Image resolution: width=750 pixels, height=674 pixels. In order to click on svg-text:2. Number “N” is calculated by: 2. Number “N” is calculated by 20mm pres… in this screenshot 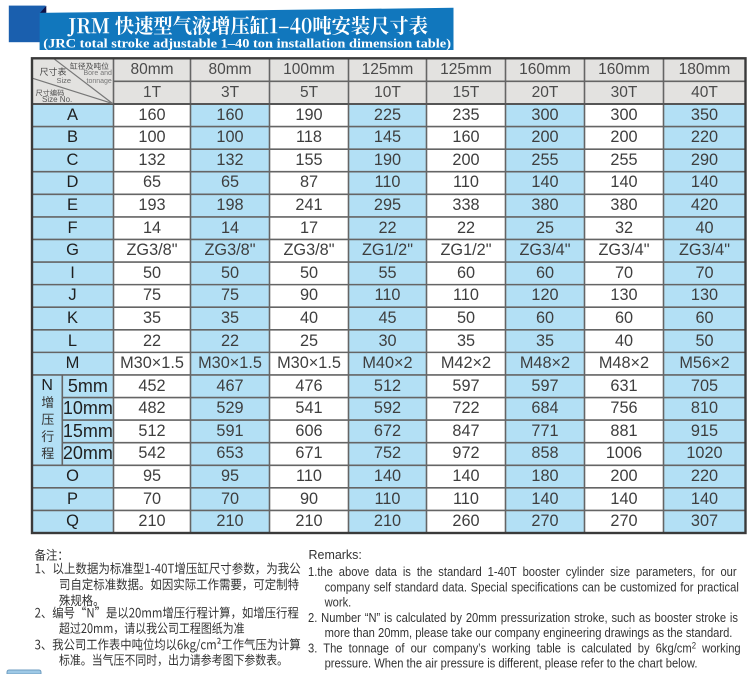, I will do `click(523, 617)`.